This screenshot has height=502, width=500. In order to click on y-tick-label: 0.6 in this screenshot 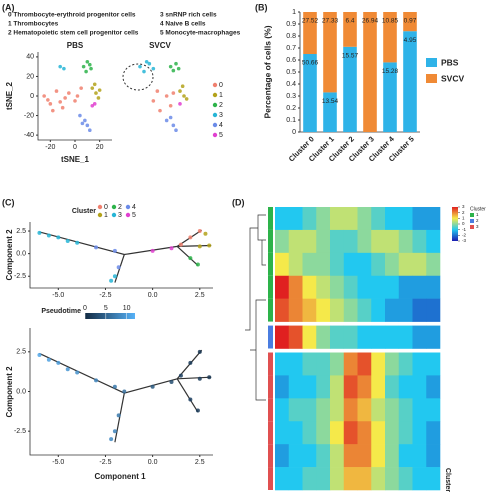, I will do `click(291, 60)`.